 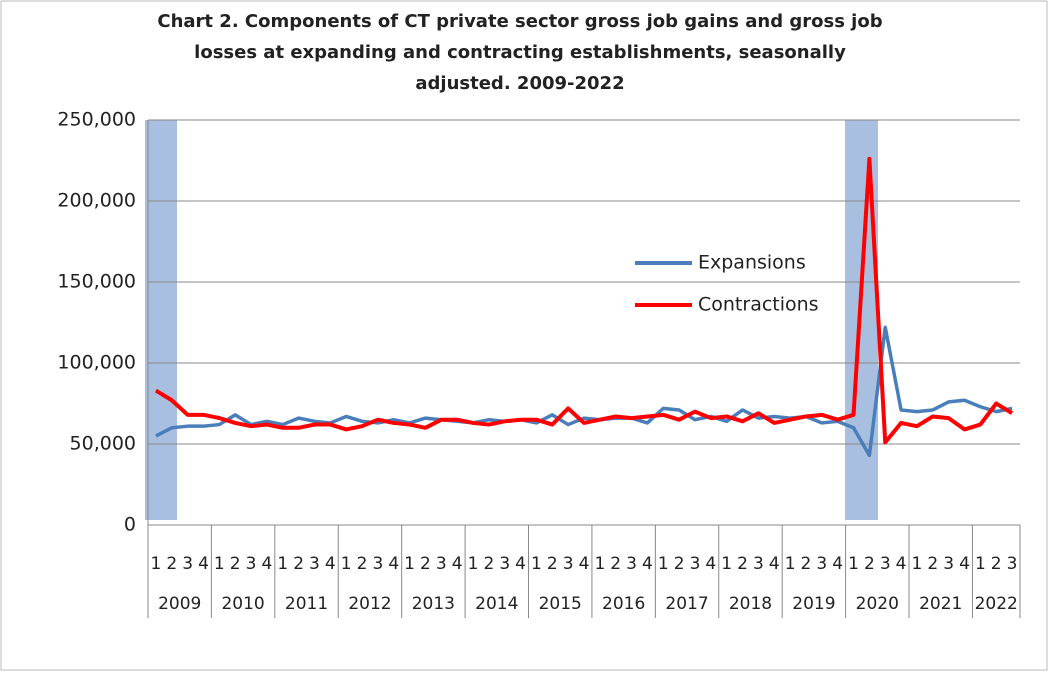 I want to click on year-label: 2012, so click(x=369, y=604).